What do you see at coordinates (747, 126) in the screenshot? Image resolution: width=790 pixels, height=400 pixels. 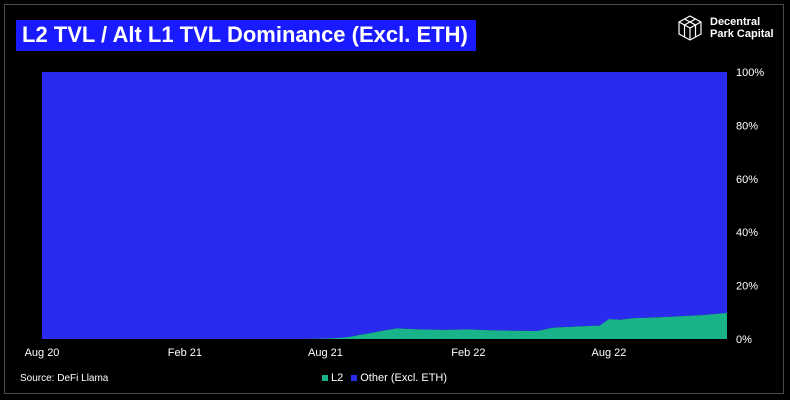 I see `y-tick-label: 80%` at bounding box center [747, 126].